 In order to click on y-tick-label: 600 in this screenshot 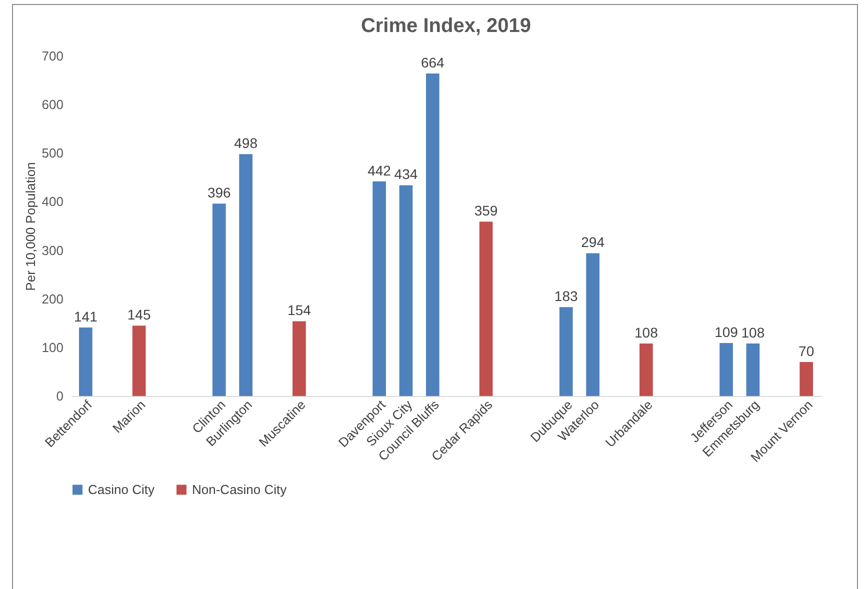, I will do `click(53, 104)`.